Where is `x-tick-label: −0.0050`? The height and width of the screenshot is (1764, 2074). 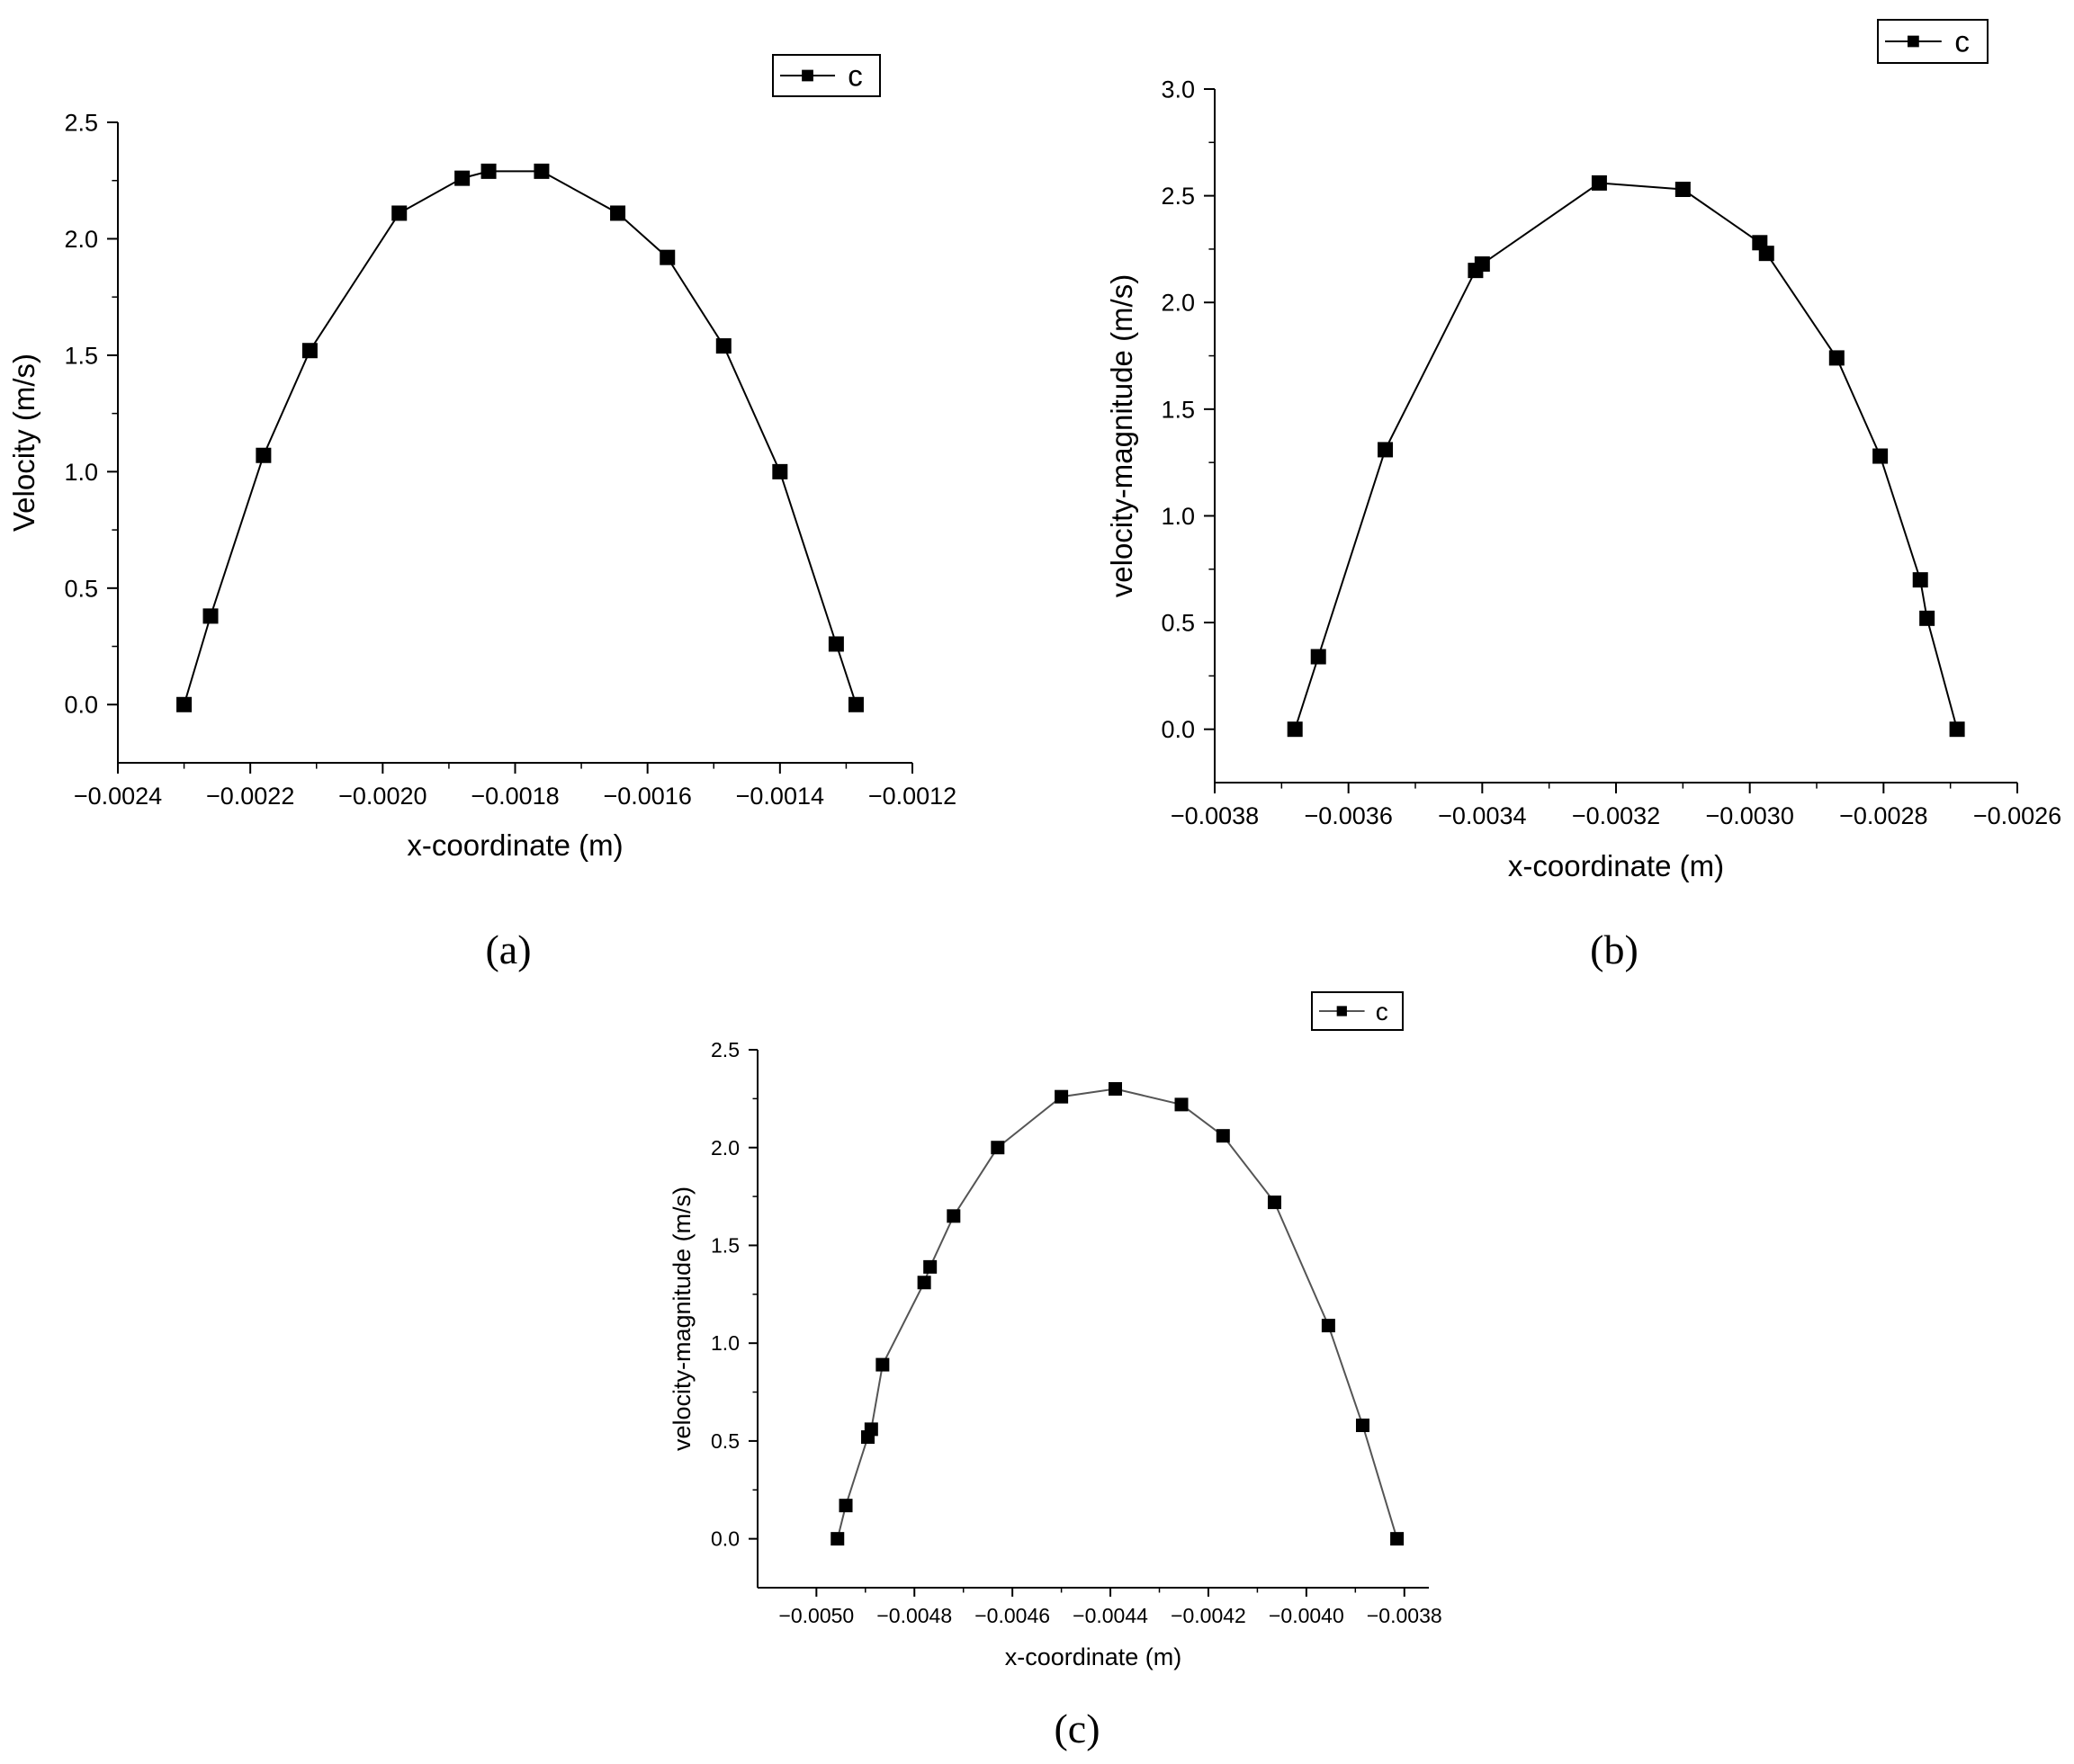
x-tick-label: −0.0050 is located at coordinates (816, 1615).